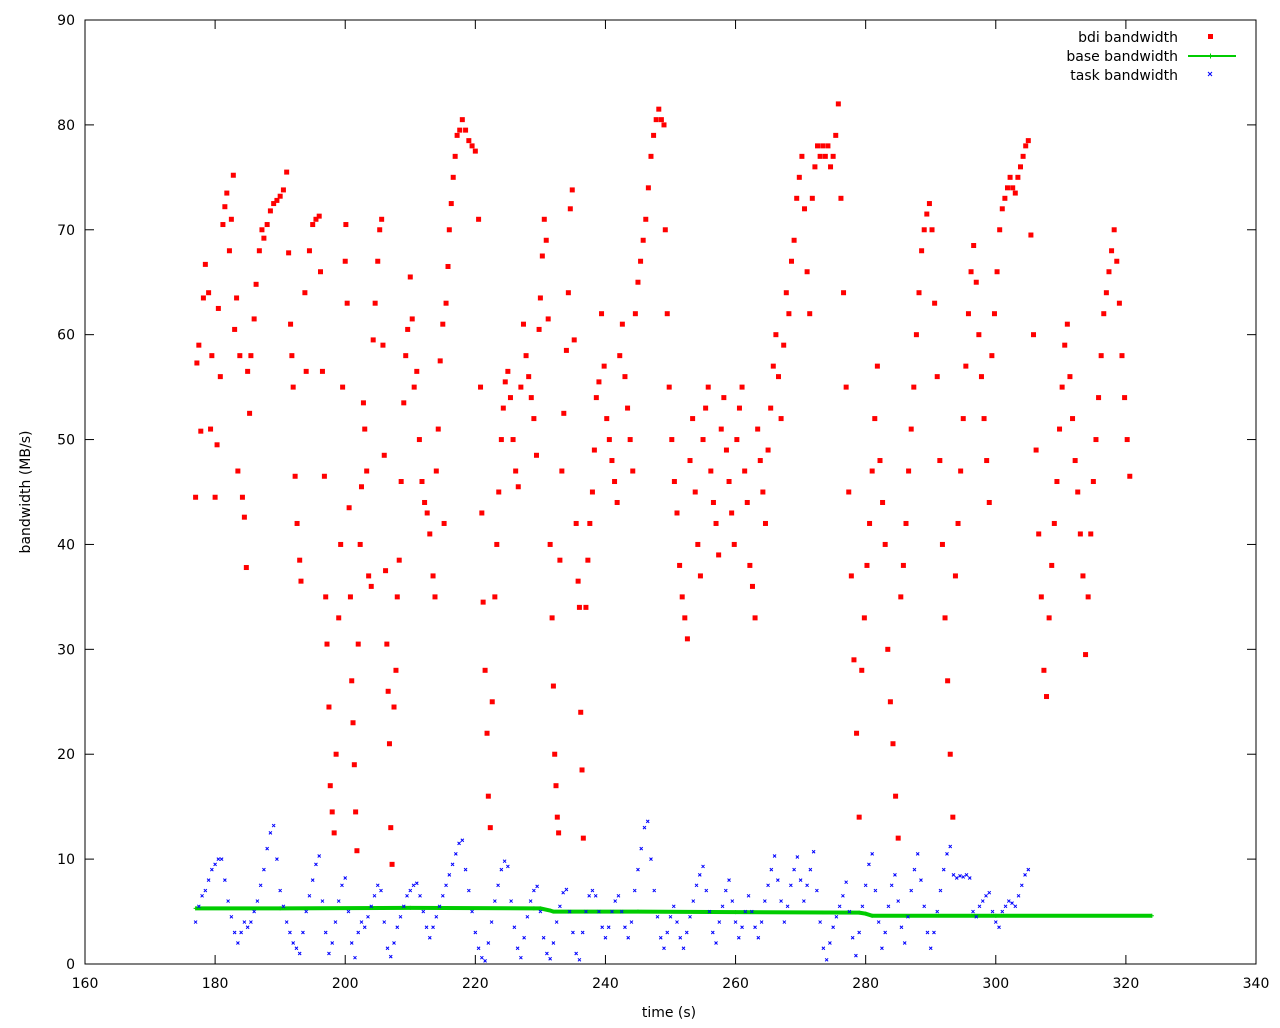 The height and width of the screenshot is (1028, 1280). What do you see at coordinates (1141, 76) in the screenshot?
I see `legend-entry-task: task bandwidth` at bounding box center [1141, 76].